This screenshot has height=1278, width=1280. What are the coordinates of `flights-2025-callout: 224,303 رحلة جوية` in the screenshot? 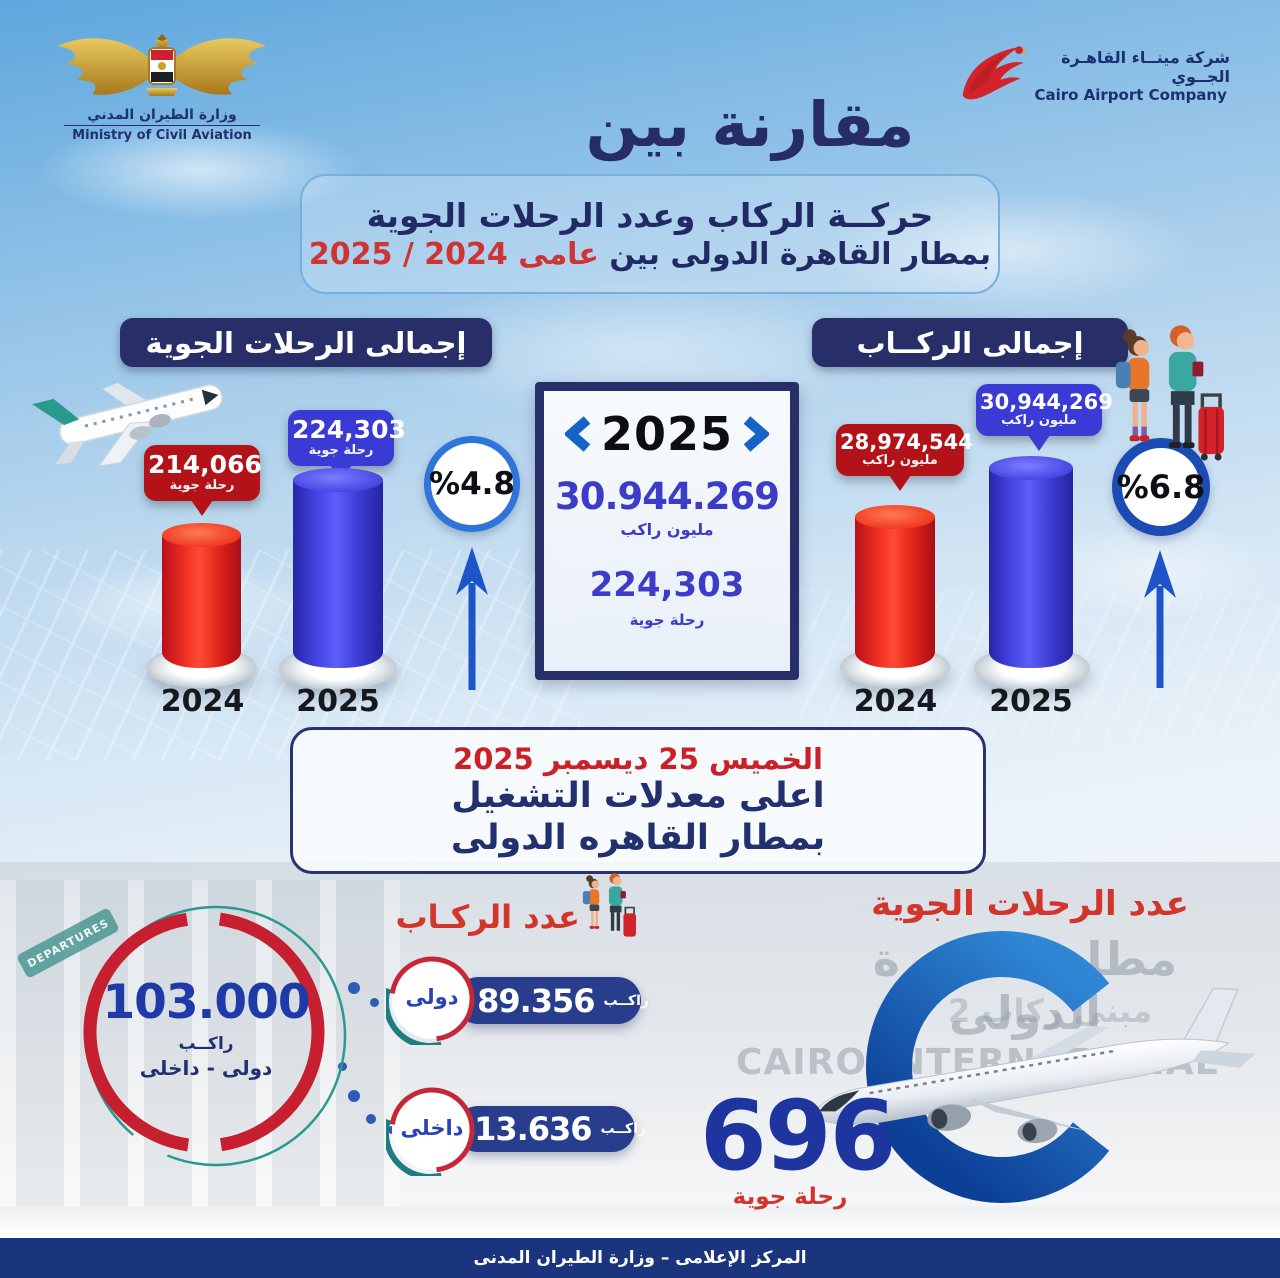 It's located at (347, 438).